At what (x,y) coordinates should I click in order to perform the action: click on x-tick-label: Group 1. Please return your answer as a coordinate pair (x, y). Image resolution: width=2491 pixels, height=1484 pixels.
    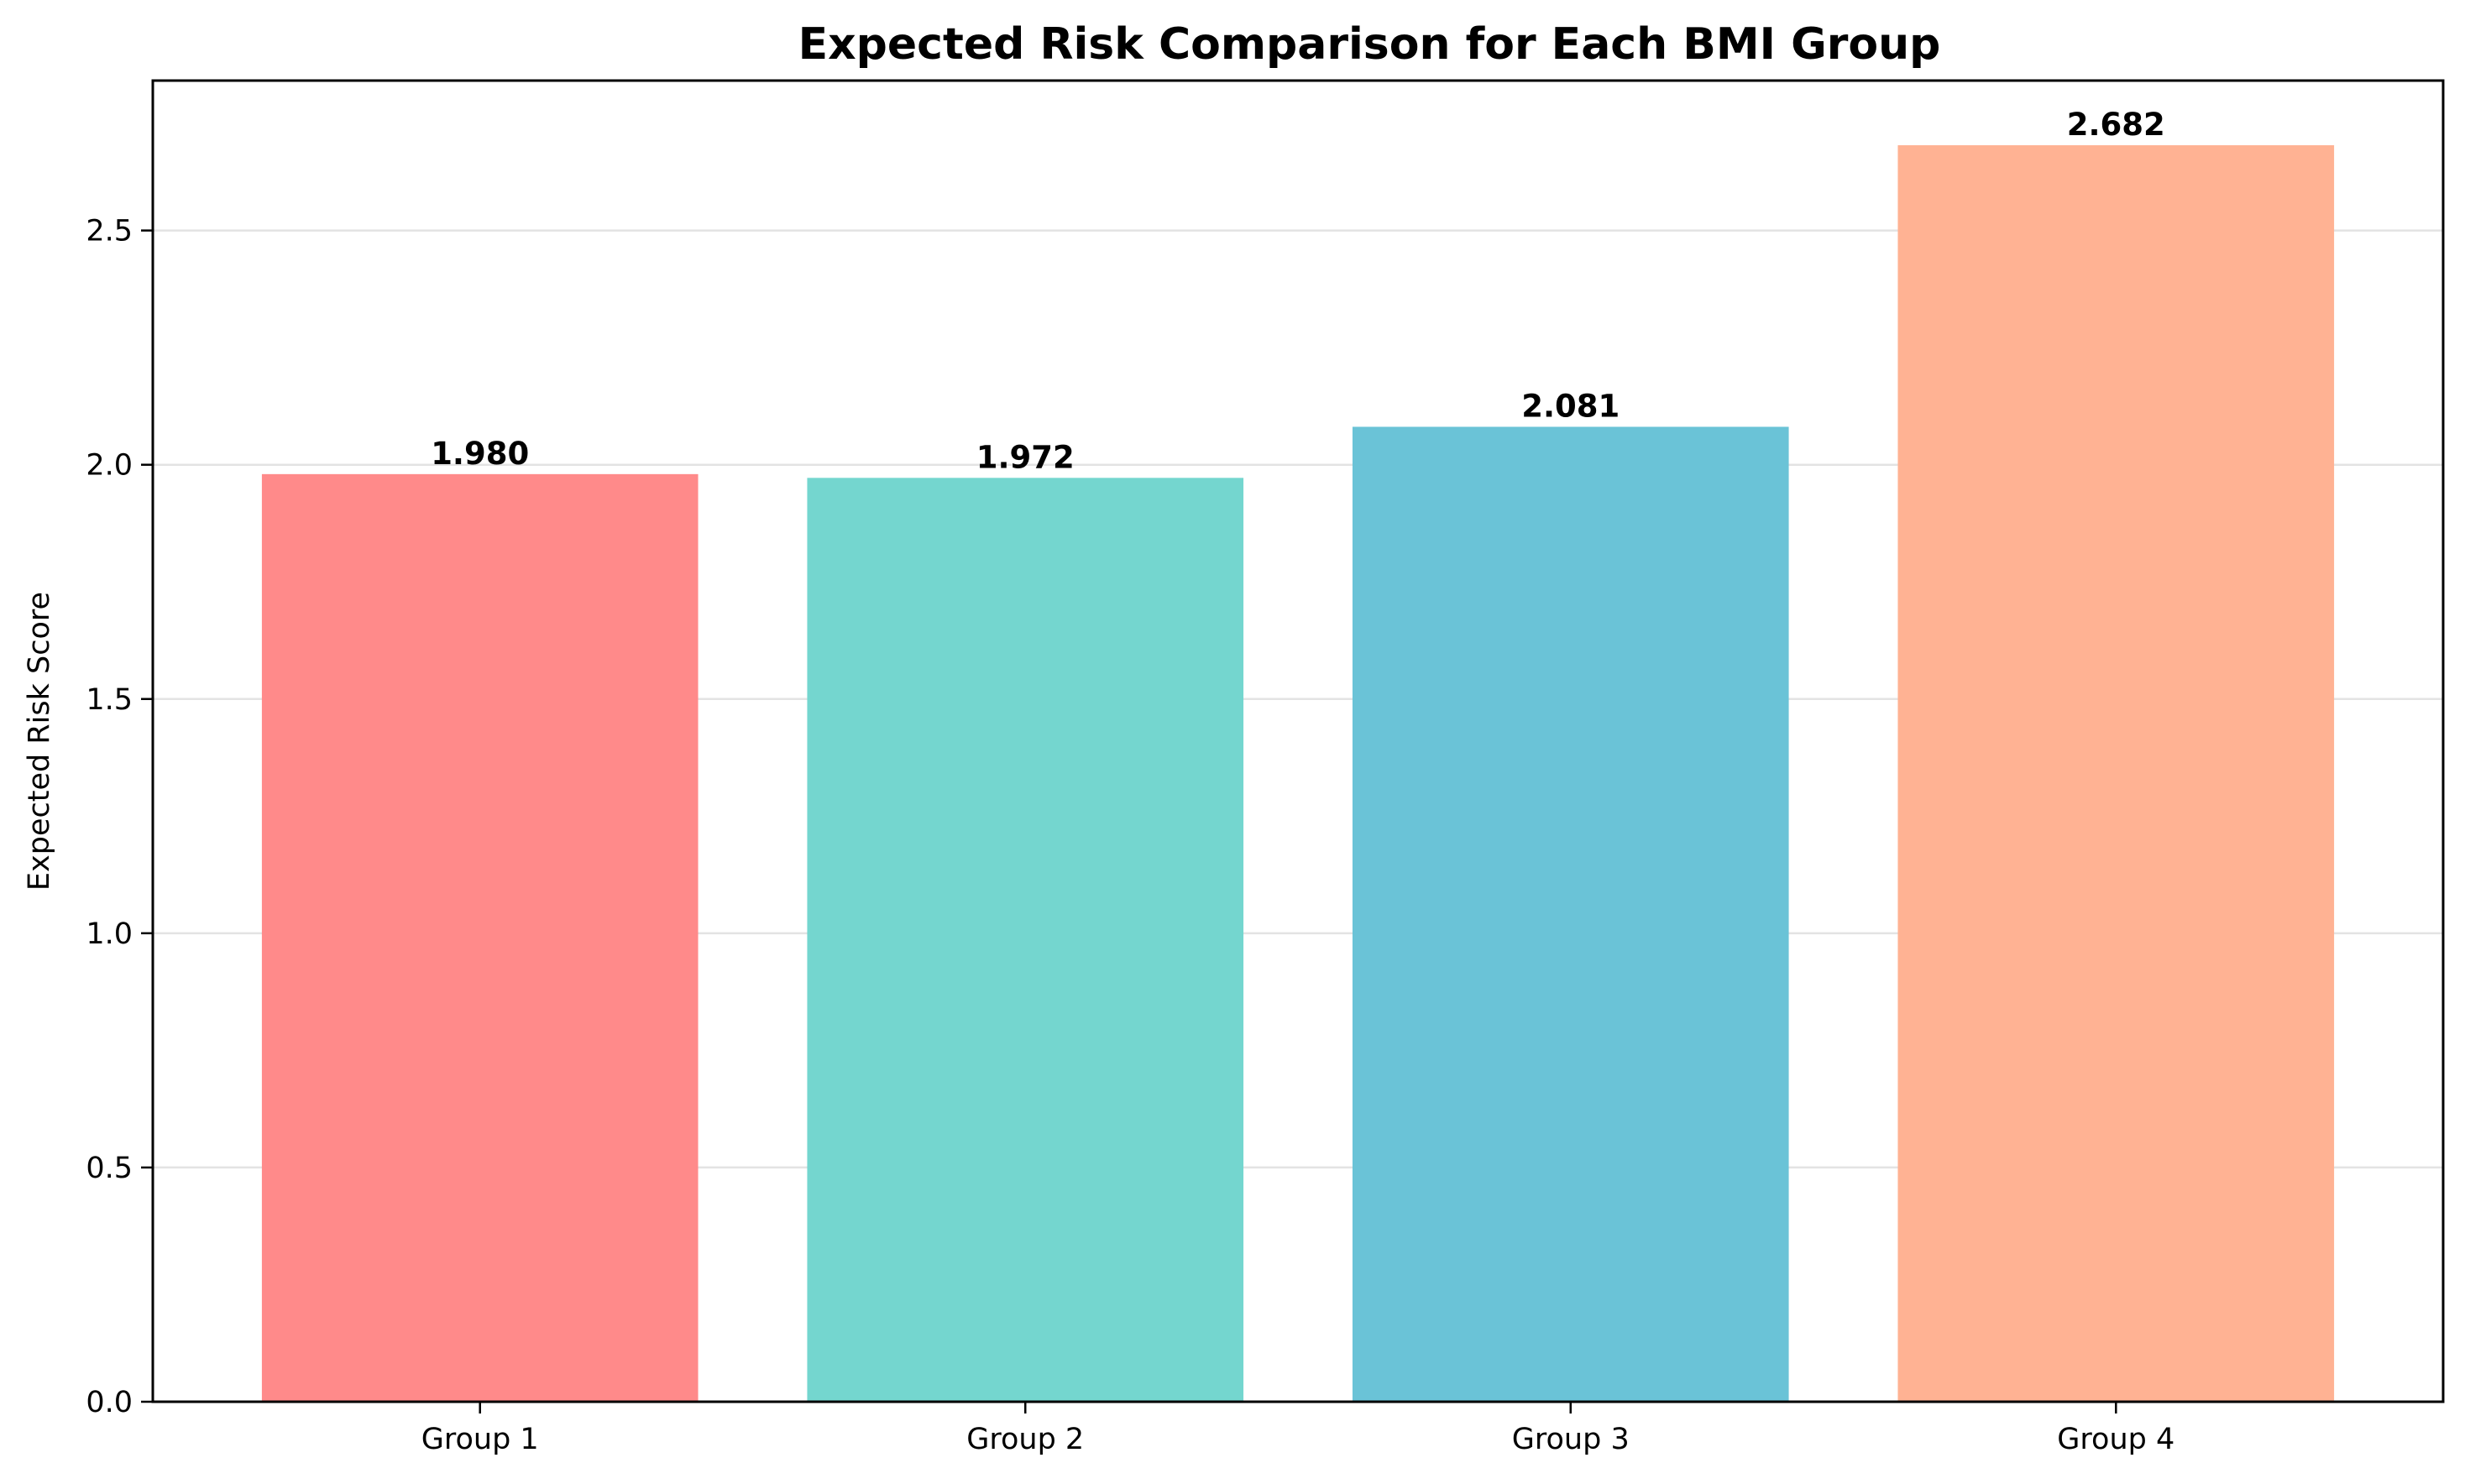
    Looking at the image, I should click on (480, 1439).